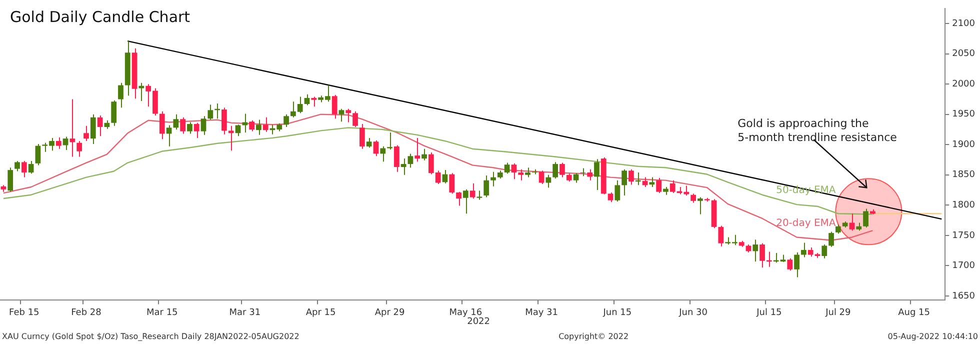  What do you see at coordinates (964, 115) in the screenshot?
I see `y-tick-label: 1950` at bounding box center [964, 115].